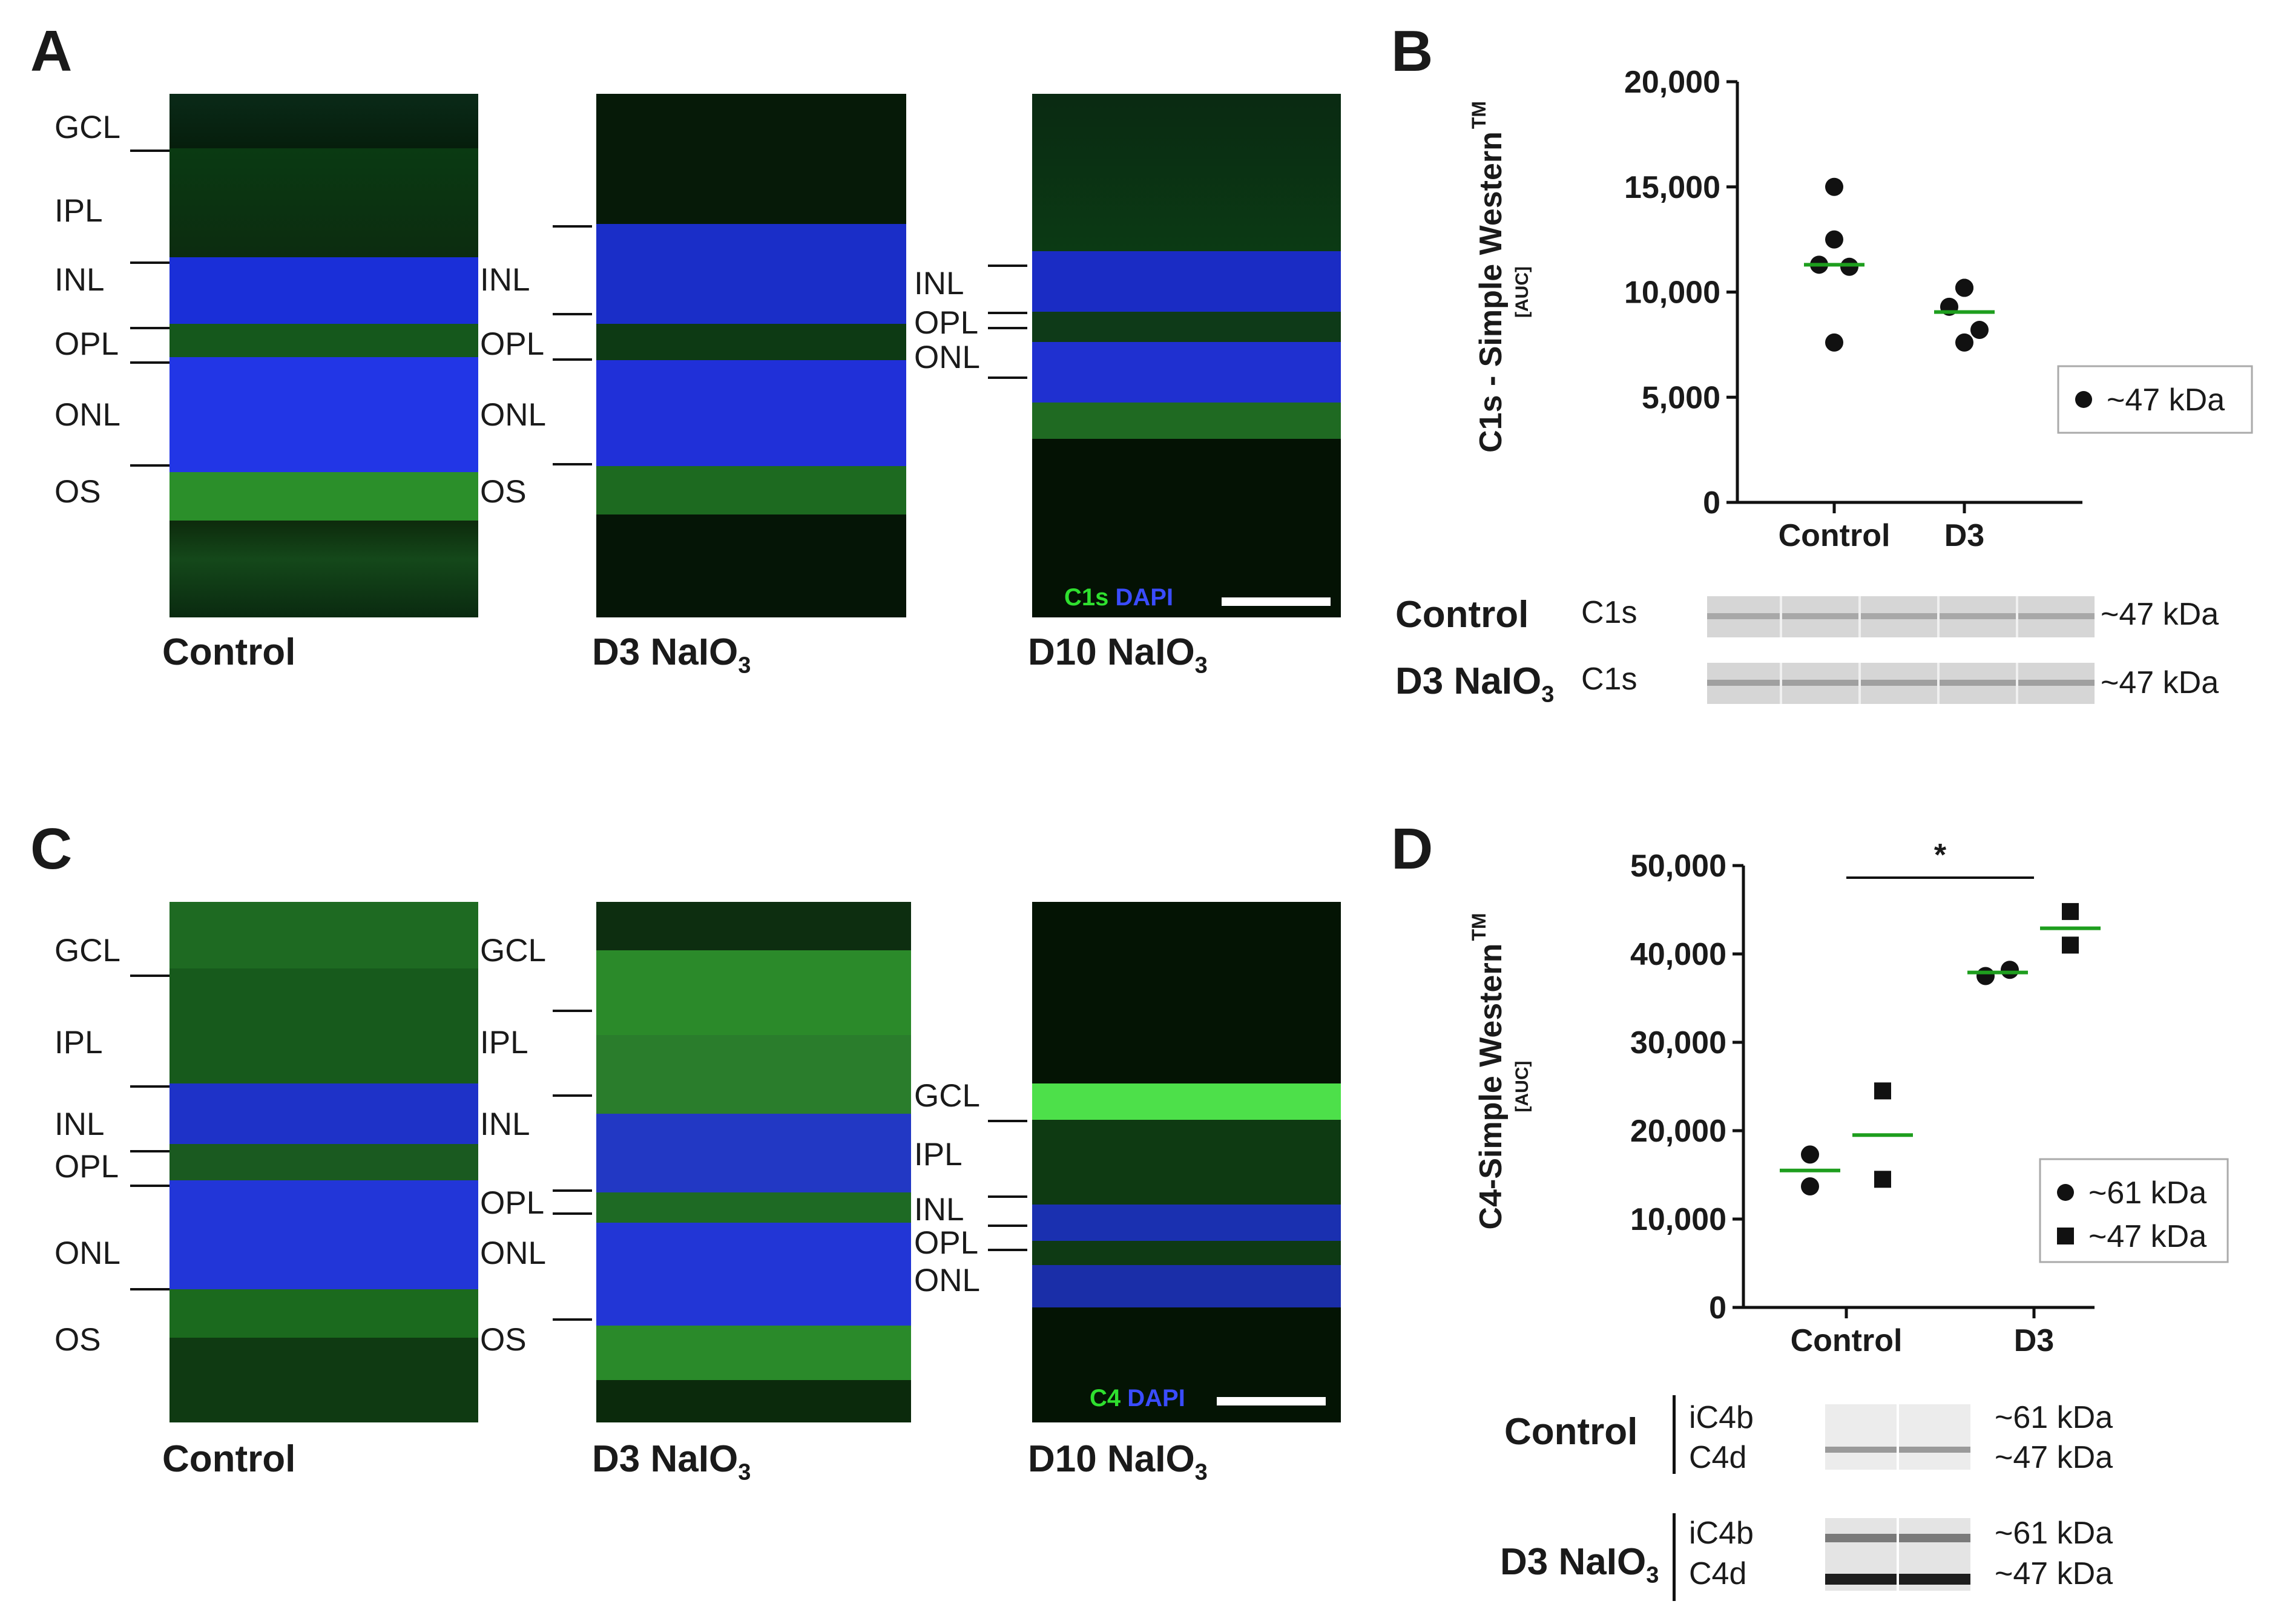  Describe the element at coordinates (1678, 866) in the screenshot. I see `y-tick-label: 50,000` at that location.